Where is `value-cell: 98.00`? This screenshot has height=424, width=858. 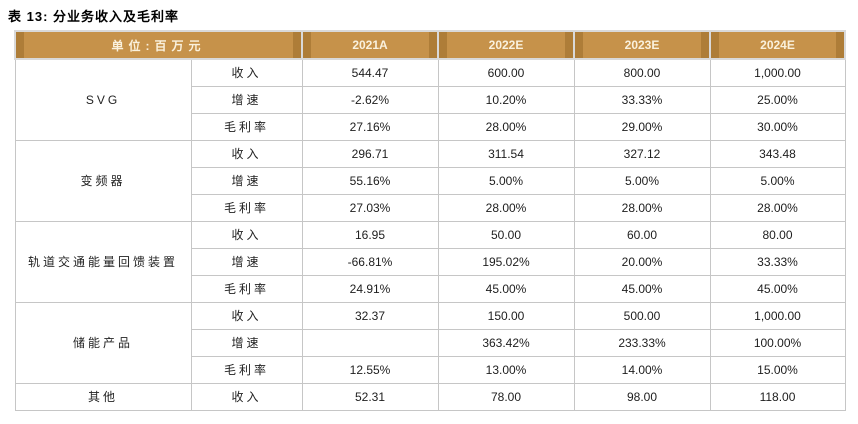 value-cell: 98.00 is located at coordinates (642, 396).